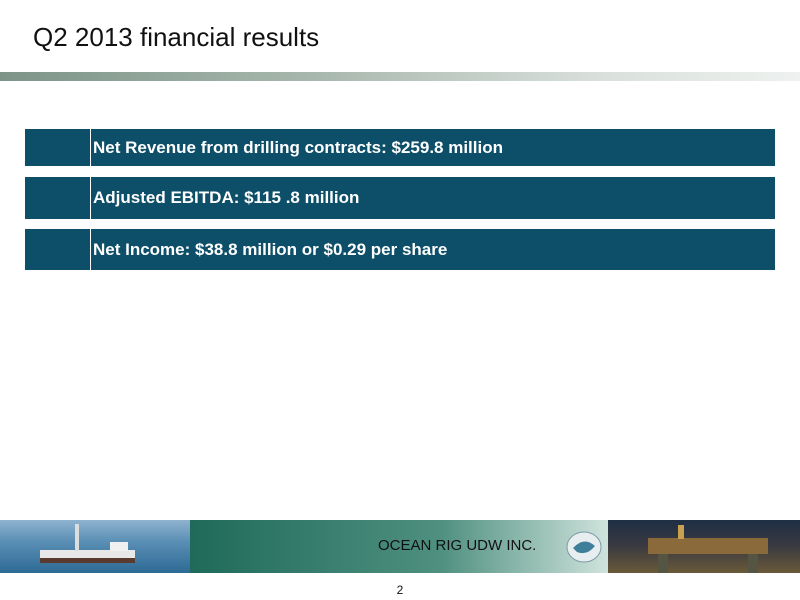 The height and width of the screenshot is (600, 800). I want to click on highlight-row: Adjusted EBITDA: $115 .8 million, so click(400, 198).